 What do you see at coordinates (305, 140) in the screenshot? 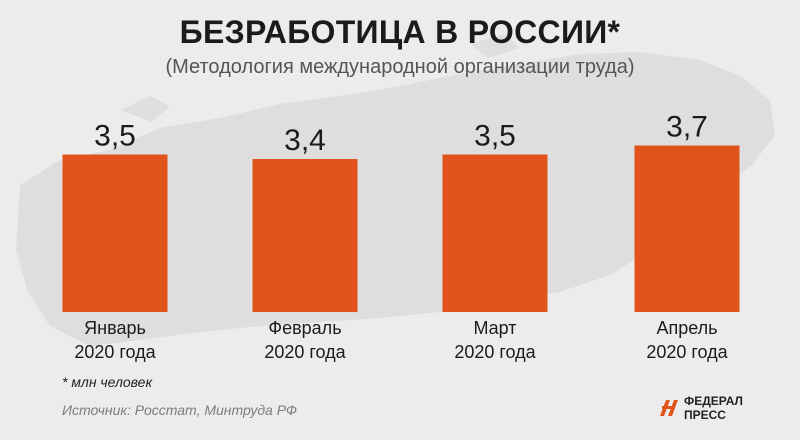
I see `value-label-2: 3,4` at bounding box center [305, 140].